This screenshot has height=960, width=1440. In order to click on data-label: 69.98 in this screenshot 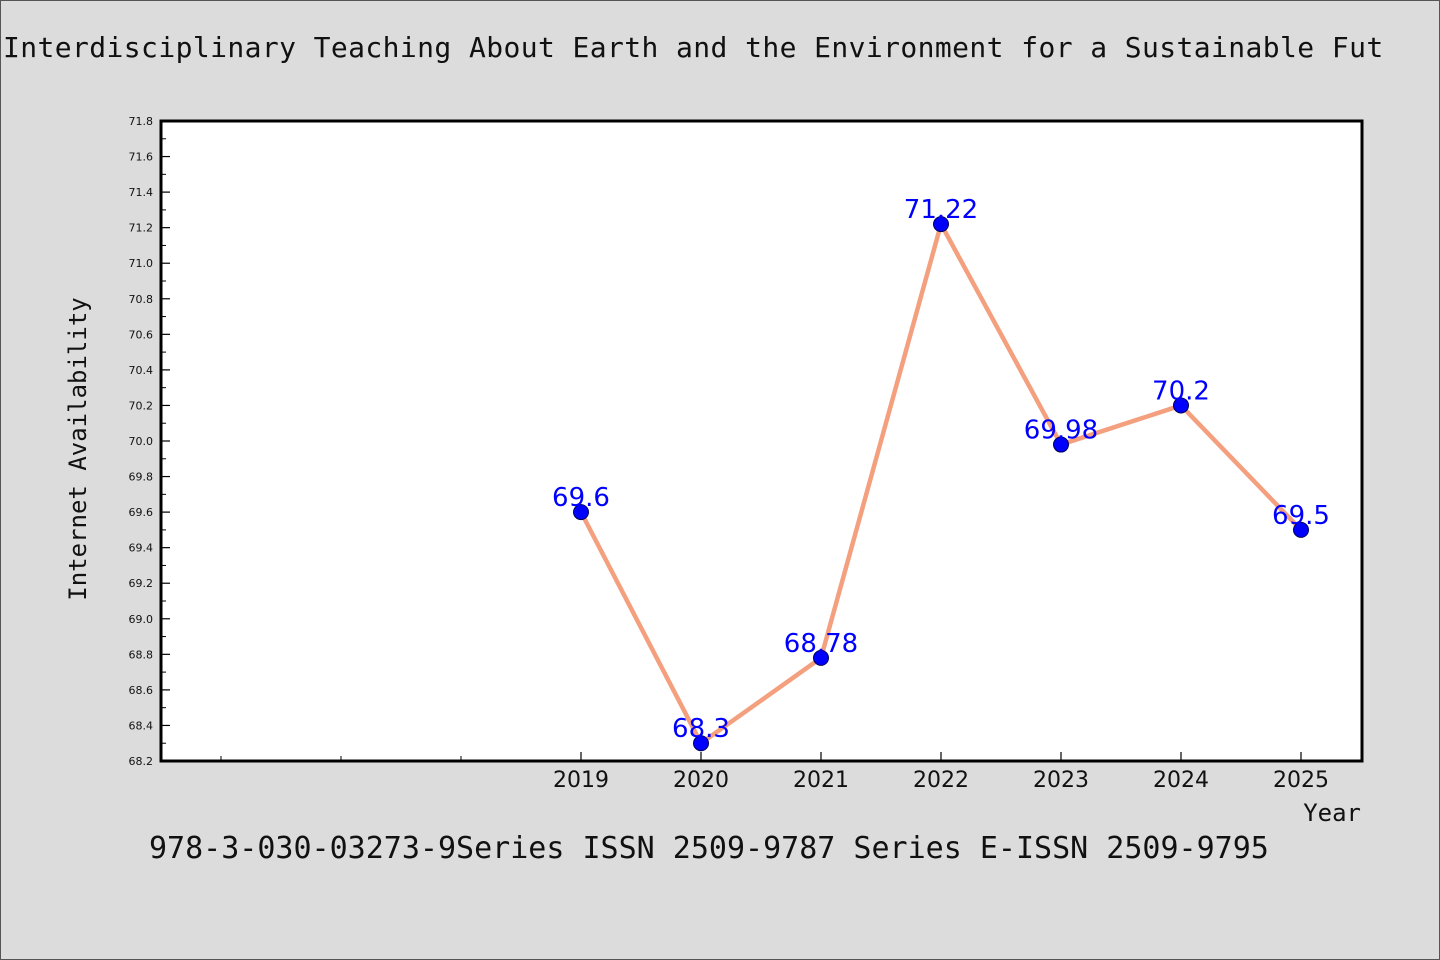, I will do `click(1061, 431)`.